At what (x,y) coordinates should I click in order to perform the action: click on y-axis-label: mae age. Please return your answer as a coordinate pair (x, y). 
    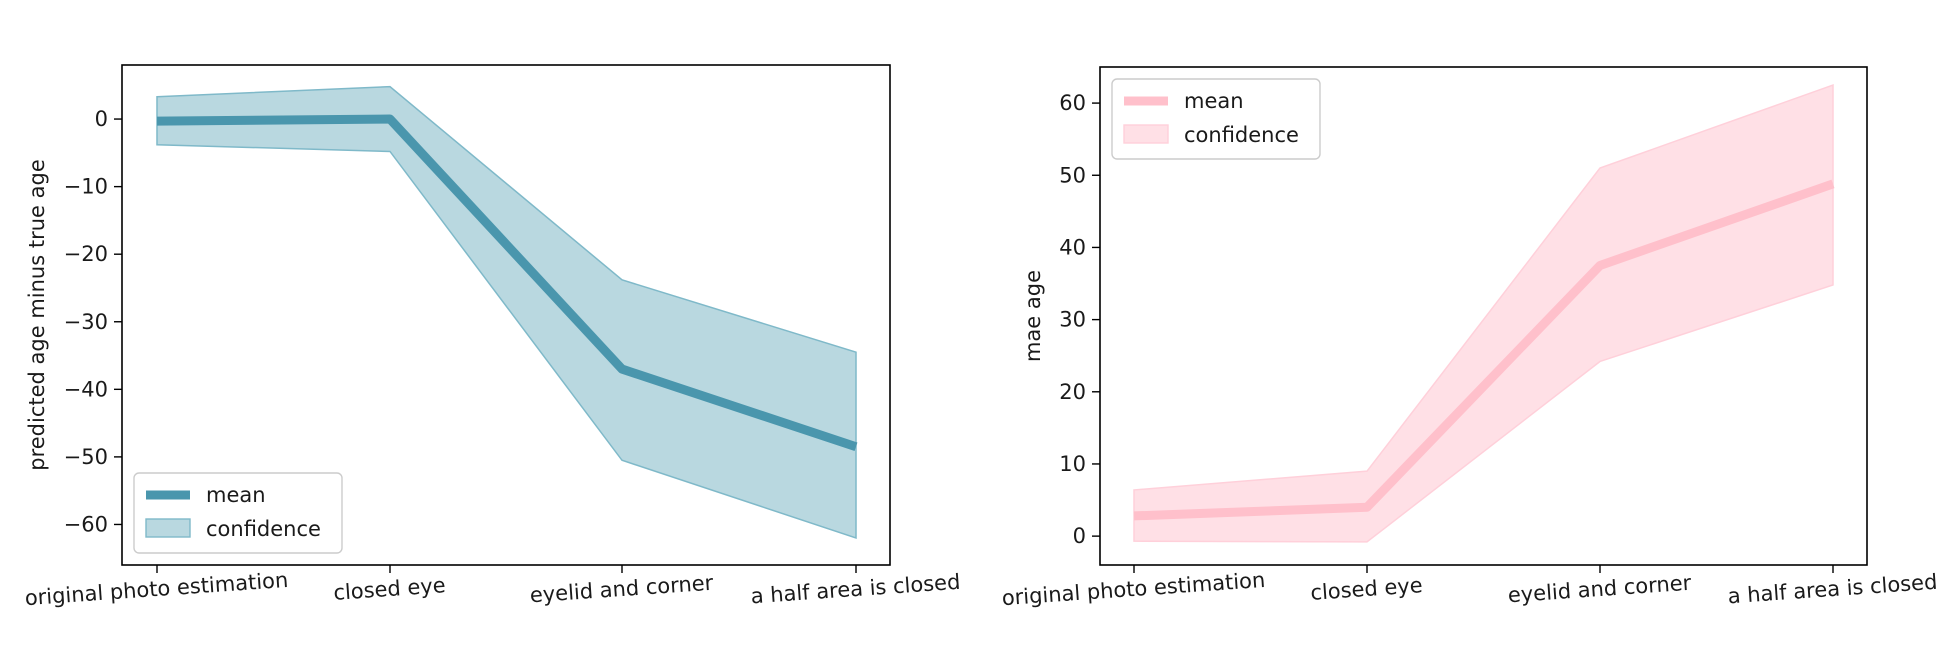
    Looking at the image, I should click on (1033, 316).